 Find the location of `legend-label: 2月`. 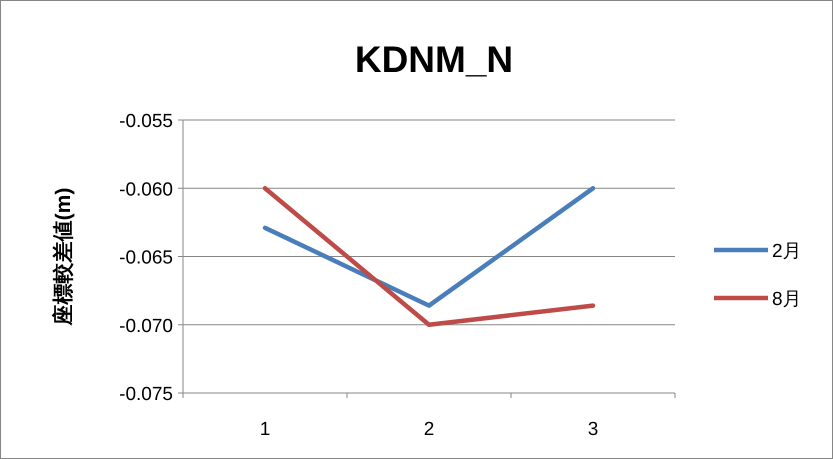

legend-label: 2月 is located at coordinates (787, 251).